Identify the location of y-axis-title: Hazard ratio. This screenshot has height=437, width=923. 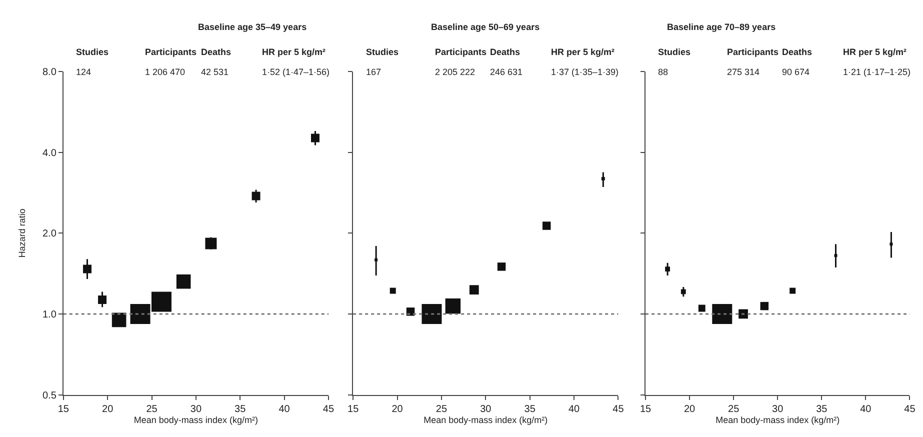
(21, 233).